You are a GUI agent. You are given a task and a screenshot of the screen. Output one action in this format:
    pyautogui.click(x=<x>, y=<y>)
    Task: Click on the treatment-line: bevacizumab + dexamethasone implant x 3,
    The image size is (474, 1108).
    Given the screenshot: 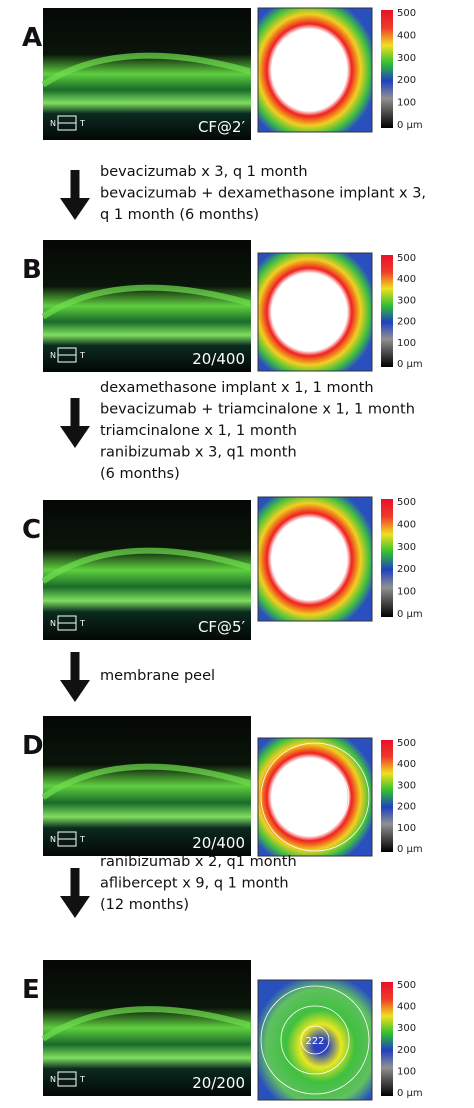 What is the action you would take?
    pyautogui.click(x=263, y=194)
    